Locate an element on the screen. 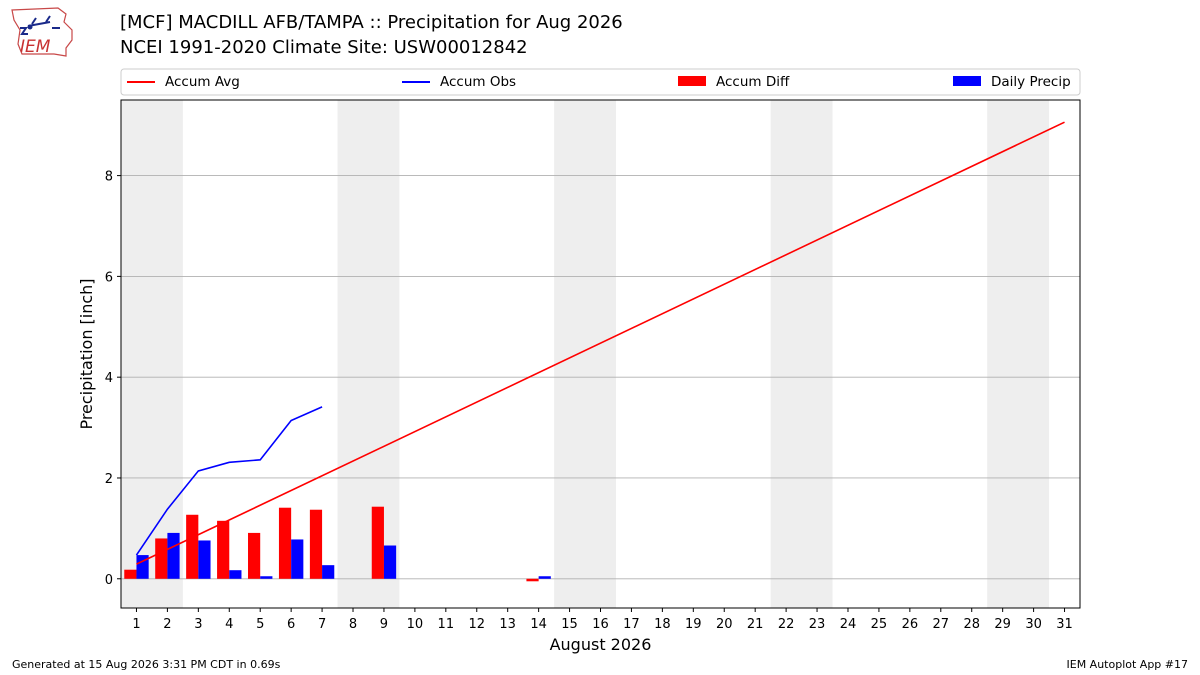  legend: Accum Avg Accum Obs Accum Diff Daily Precip is located at coordinates (600, 82).